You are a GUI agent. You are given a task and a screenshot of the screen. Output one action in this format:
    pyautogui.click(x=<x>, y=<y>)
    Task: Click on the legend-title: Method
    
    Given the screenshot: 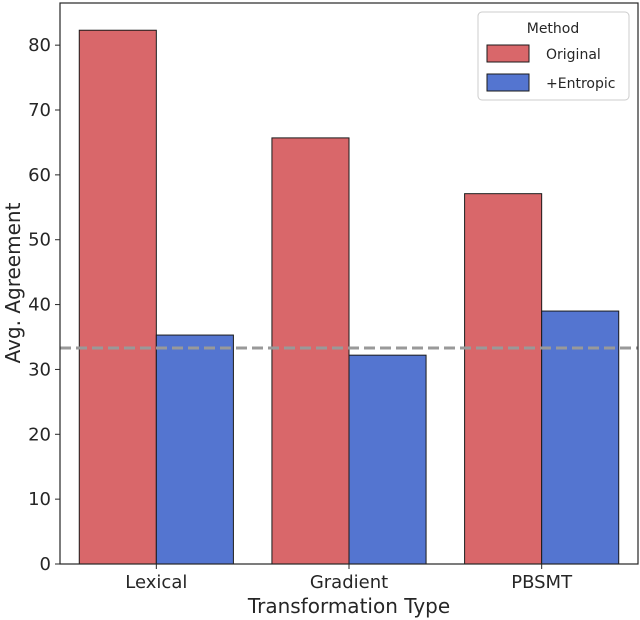 What is the action you would take?
    pyautogui.click(x=553, y=29)
    